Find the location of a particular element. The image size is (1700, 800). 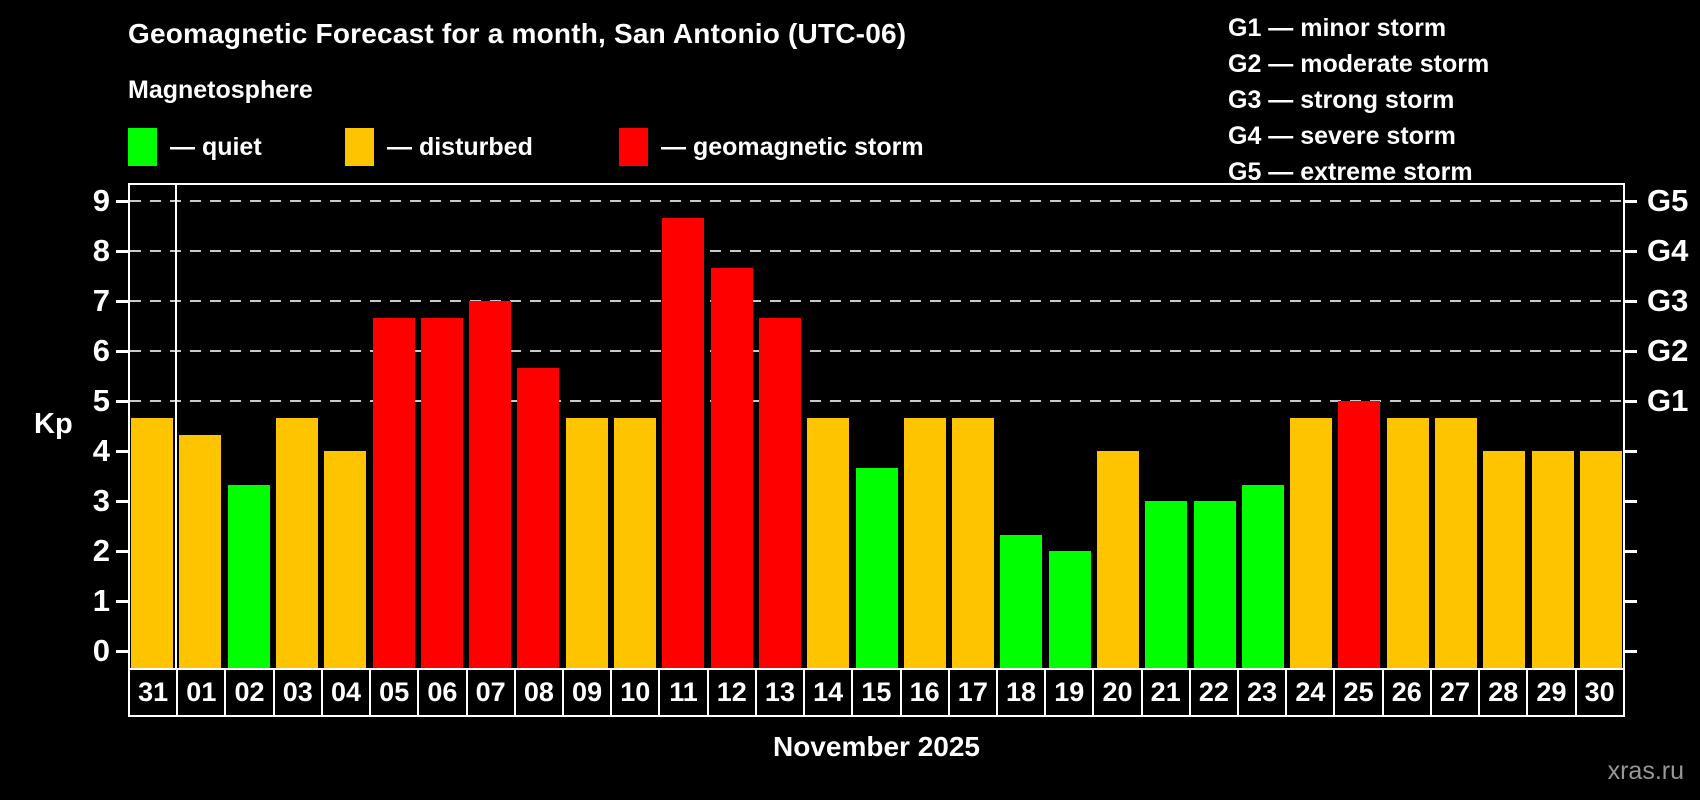

day-label-12: 12 is located at coordinates (730, 692).